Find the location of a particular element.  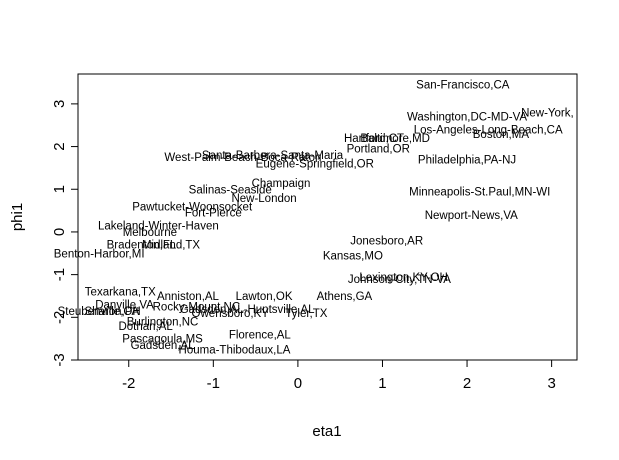

point-label: Pawtucket-Woonsocket is located at coordinates (192, 207).